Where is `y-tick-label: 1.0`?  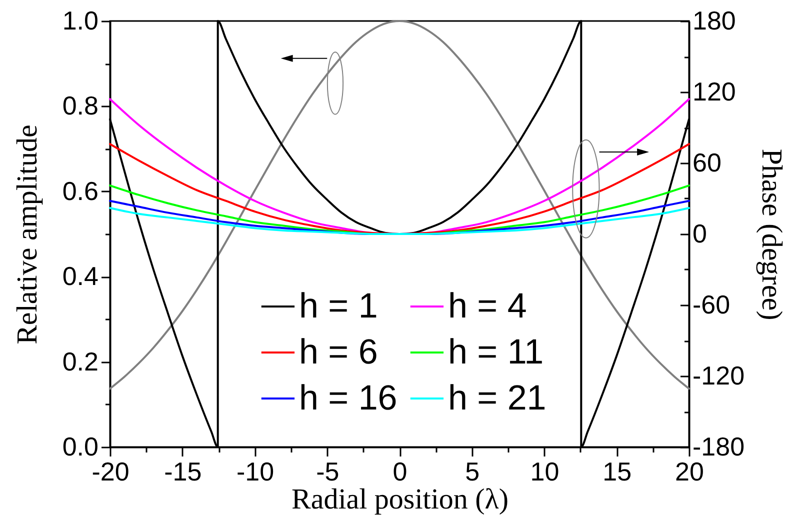 y-tick-label: 1.0 is located at coordinates (80, 21).